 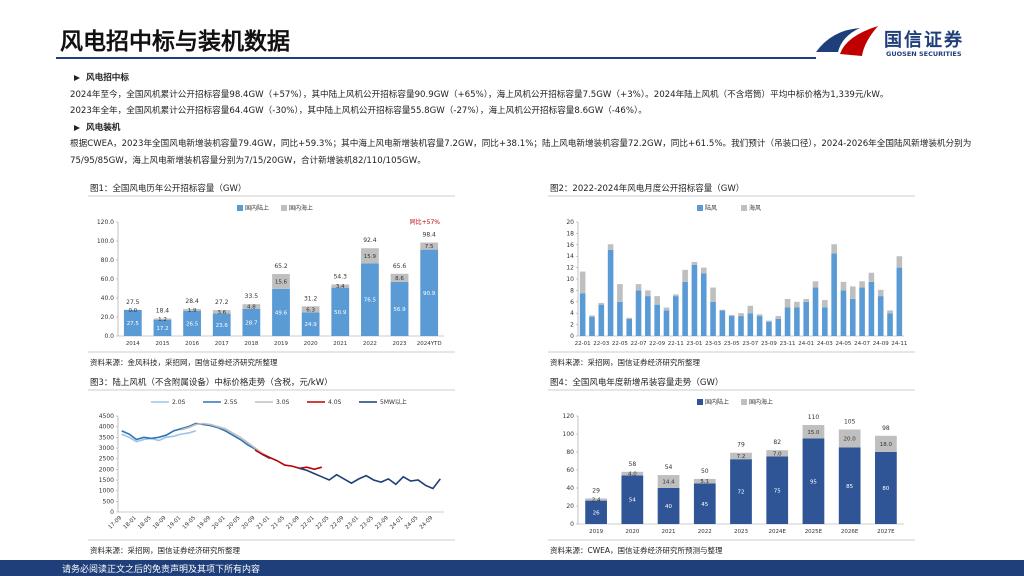 I want to click on x-tick-label: 2022, so click(x=705, y=532).